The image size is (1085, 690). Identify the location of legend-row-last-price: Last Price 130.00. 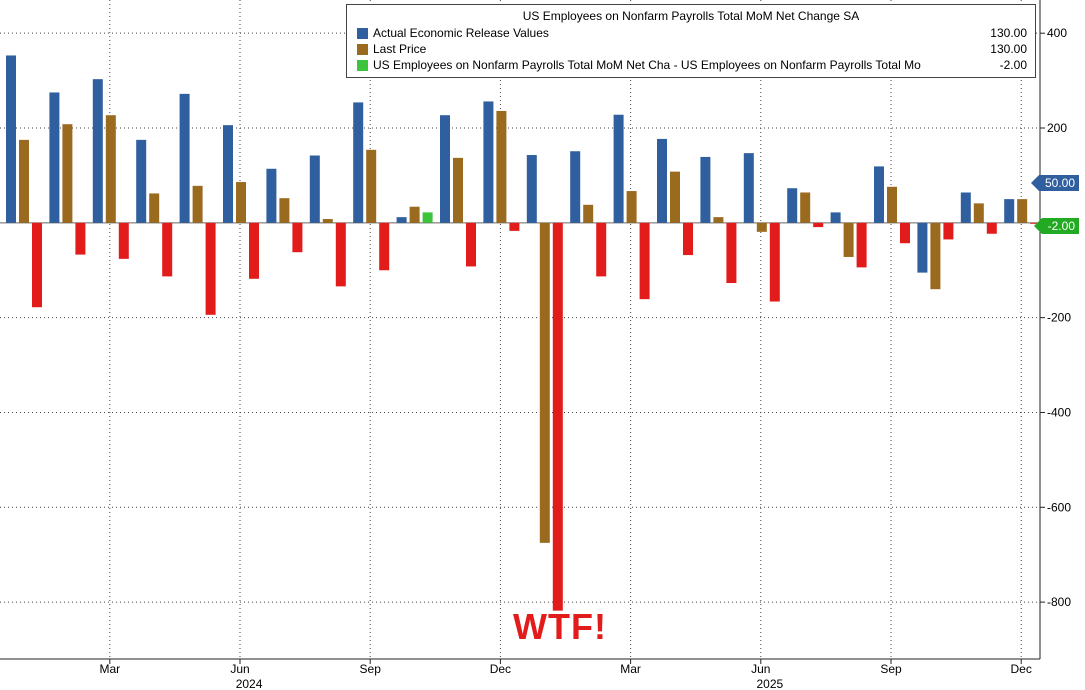
(692, 50).